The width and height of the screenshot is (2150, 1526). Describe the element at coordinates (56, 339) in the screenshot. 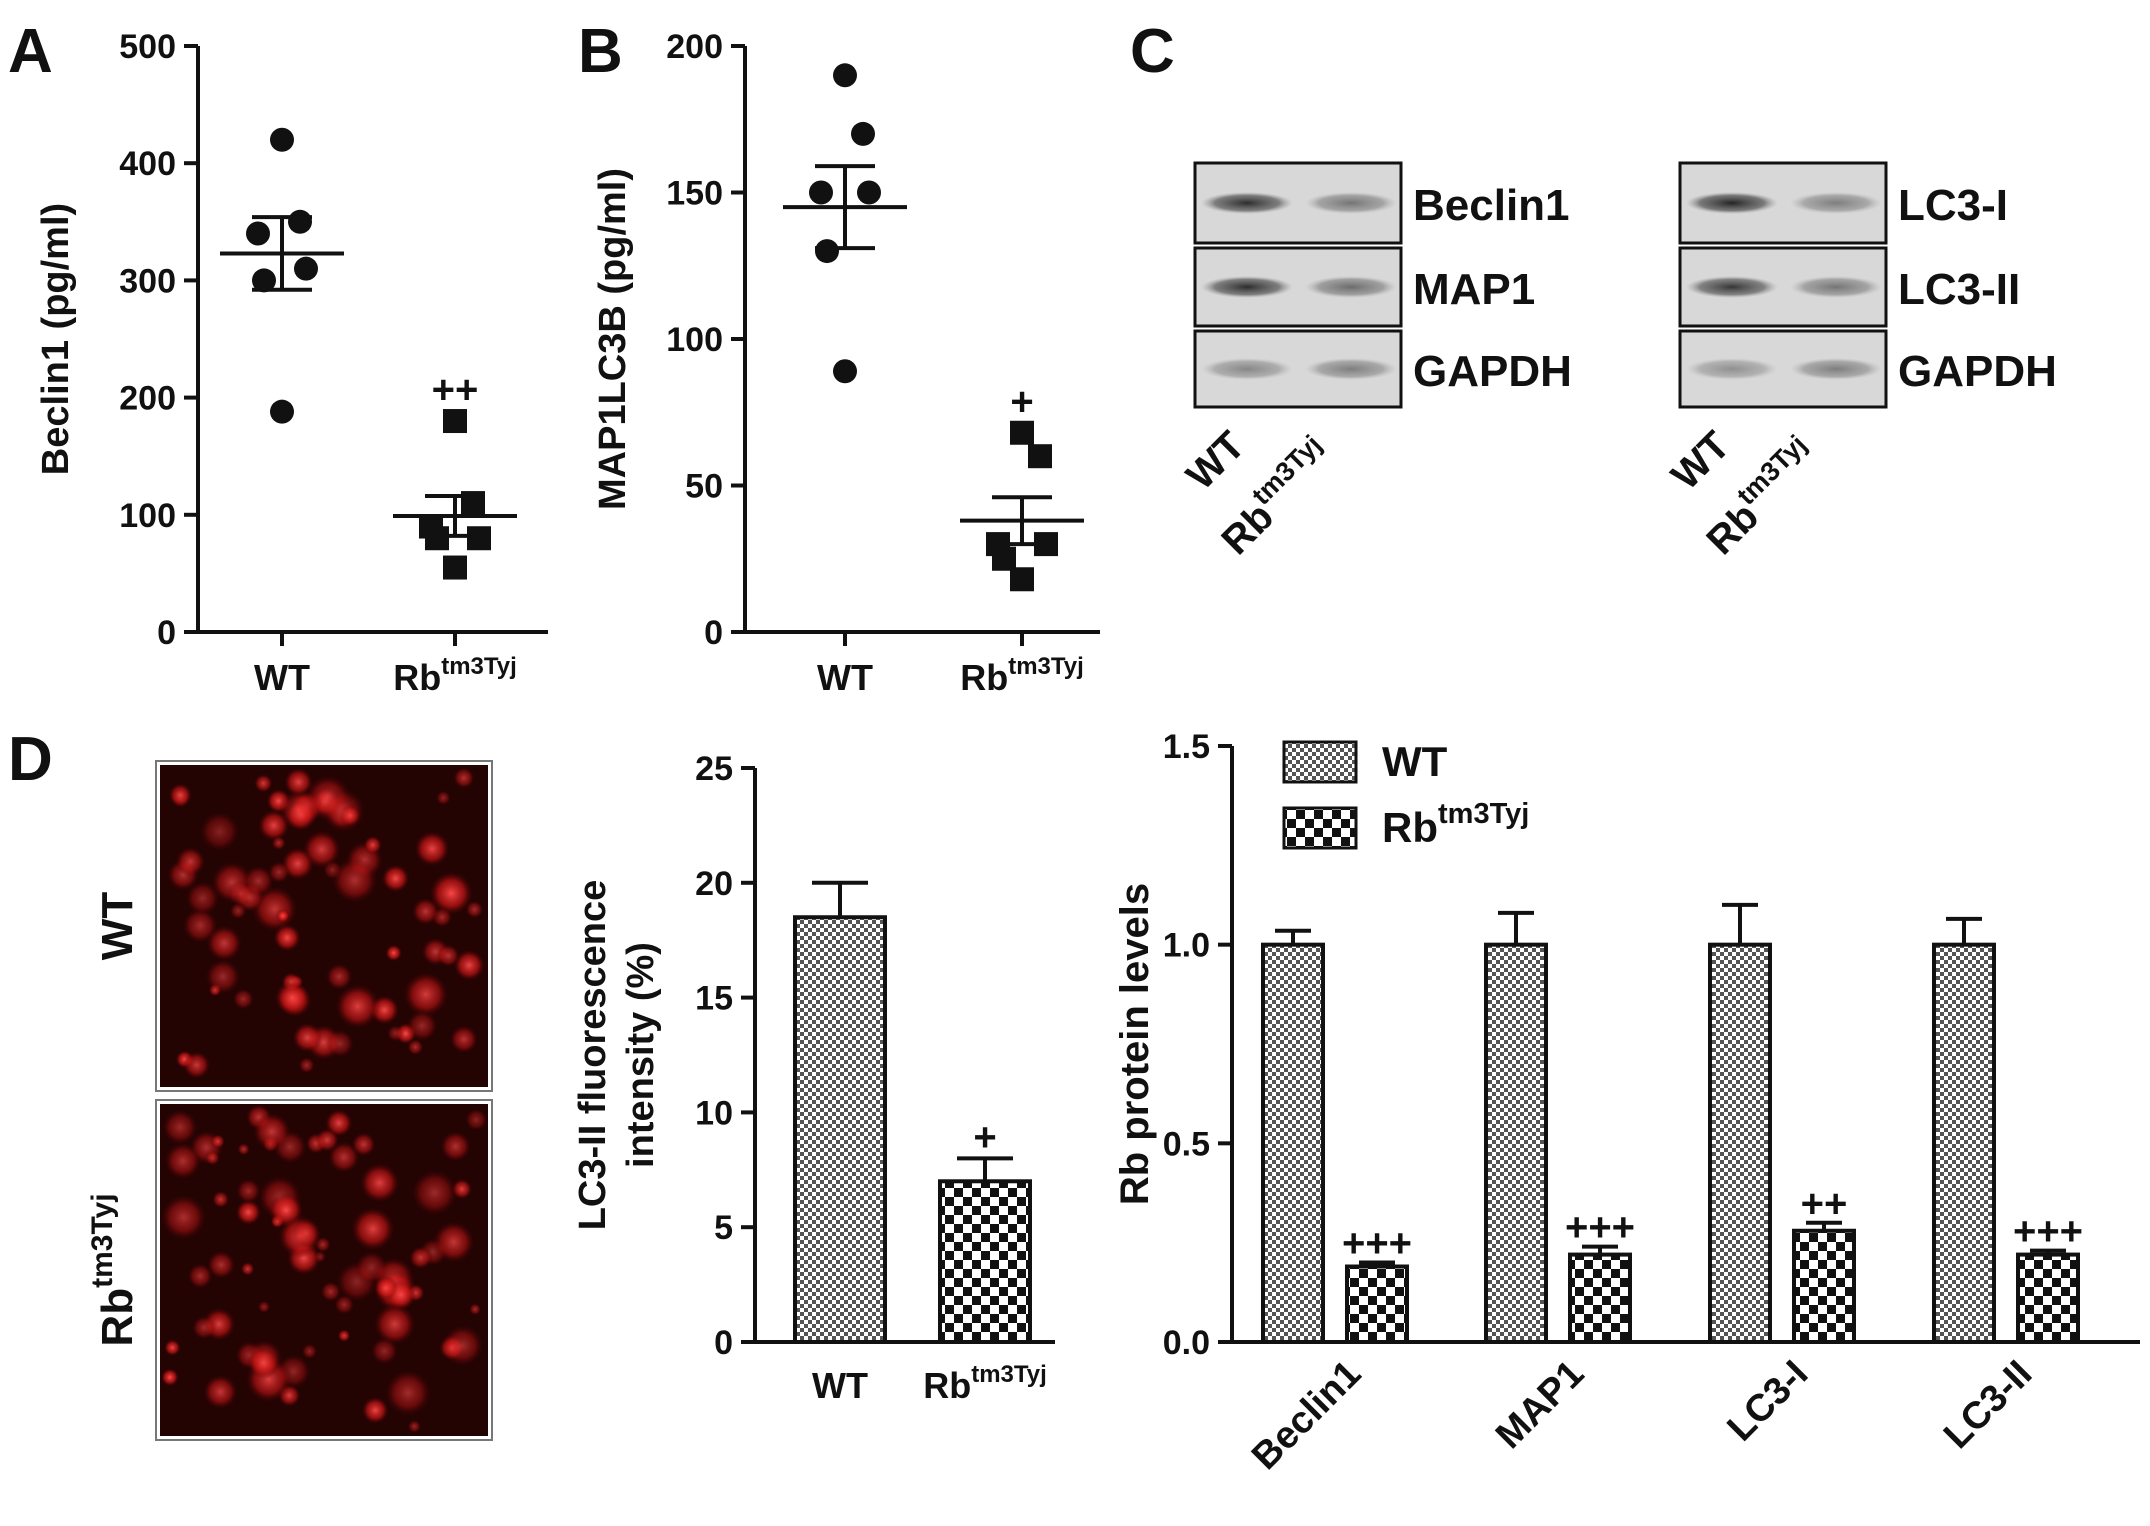

I see `y-axis-label: Beclin1 (pg/ml)` at that location.